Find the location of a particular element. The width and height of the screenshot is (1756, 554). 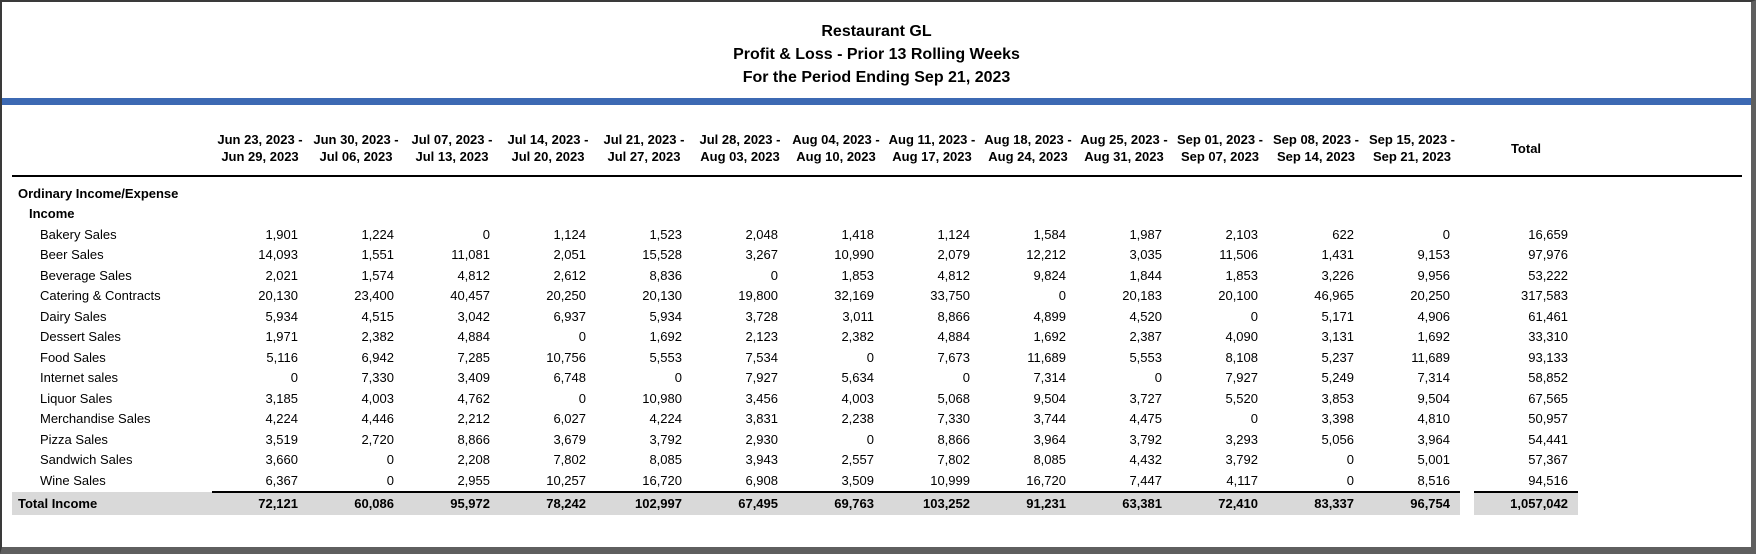

total-cell-value: 102,997 is located at coordinates (644, 502).